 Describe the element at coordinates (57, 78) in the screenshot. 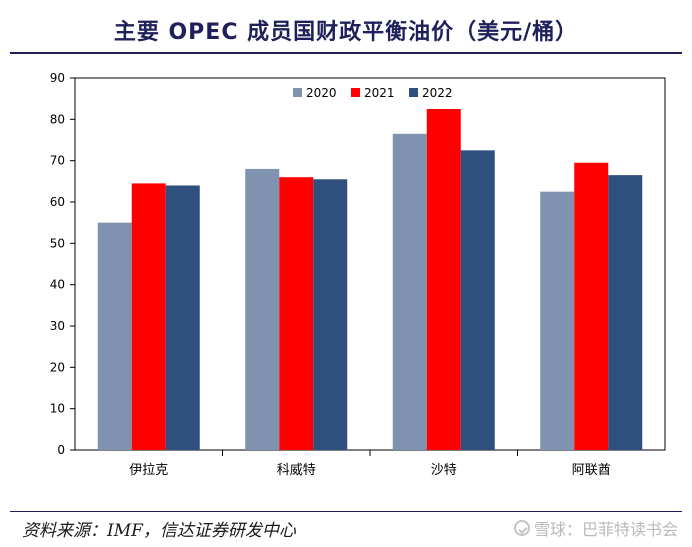

I see `y-tick-label: 90` at that location.